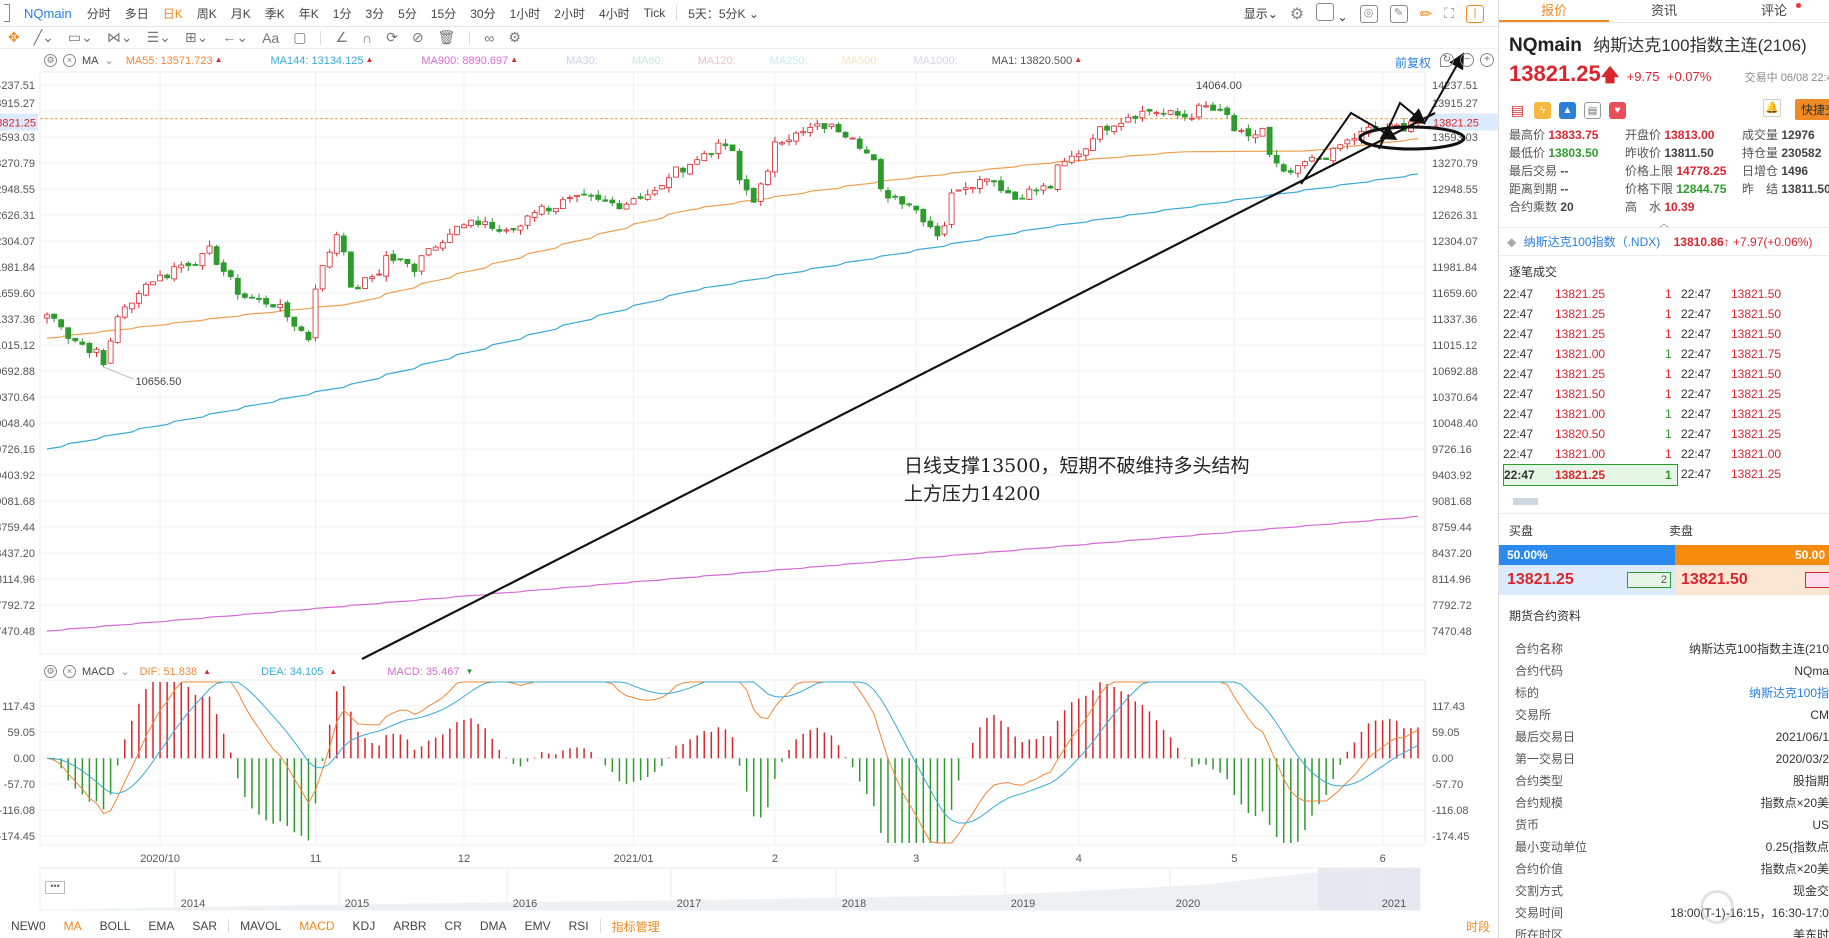 The image size is (1829, 938). I want to click on period-tab: 5分, so click(407, 13).